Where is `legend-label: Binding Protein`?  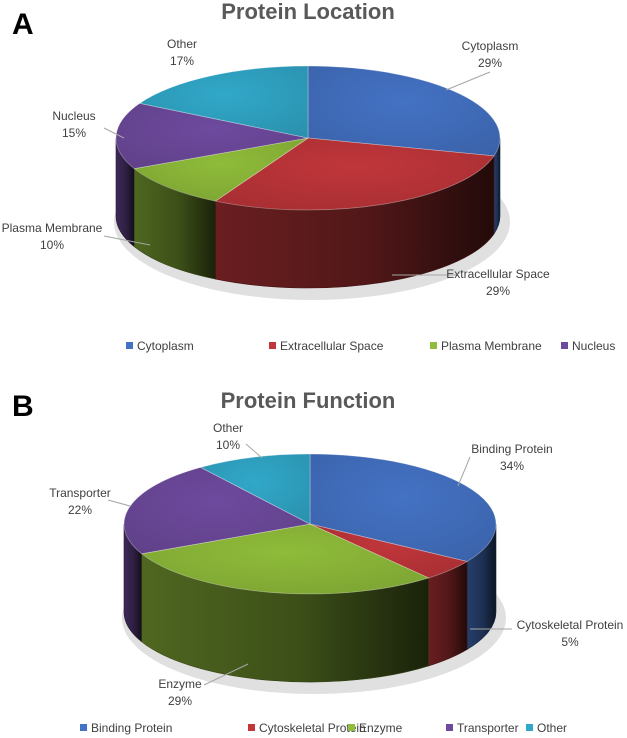
legend-label: Binding Protein is located at coordinates (131, 728).